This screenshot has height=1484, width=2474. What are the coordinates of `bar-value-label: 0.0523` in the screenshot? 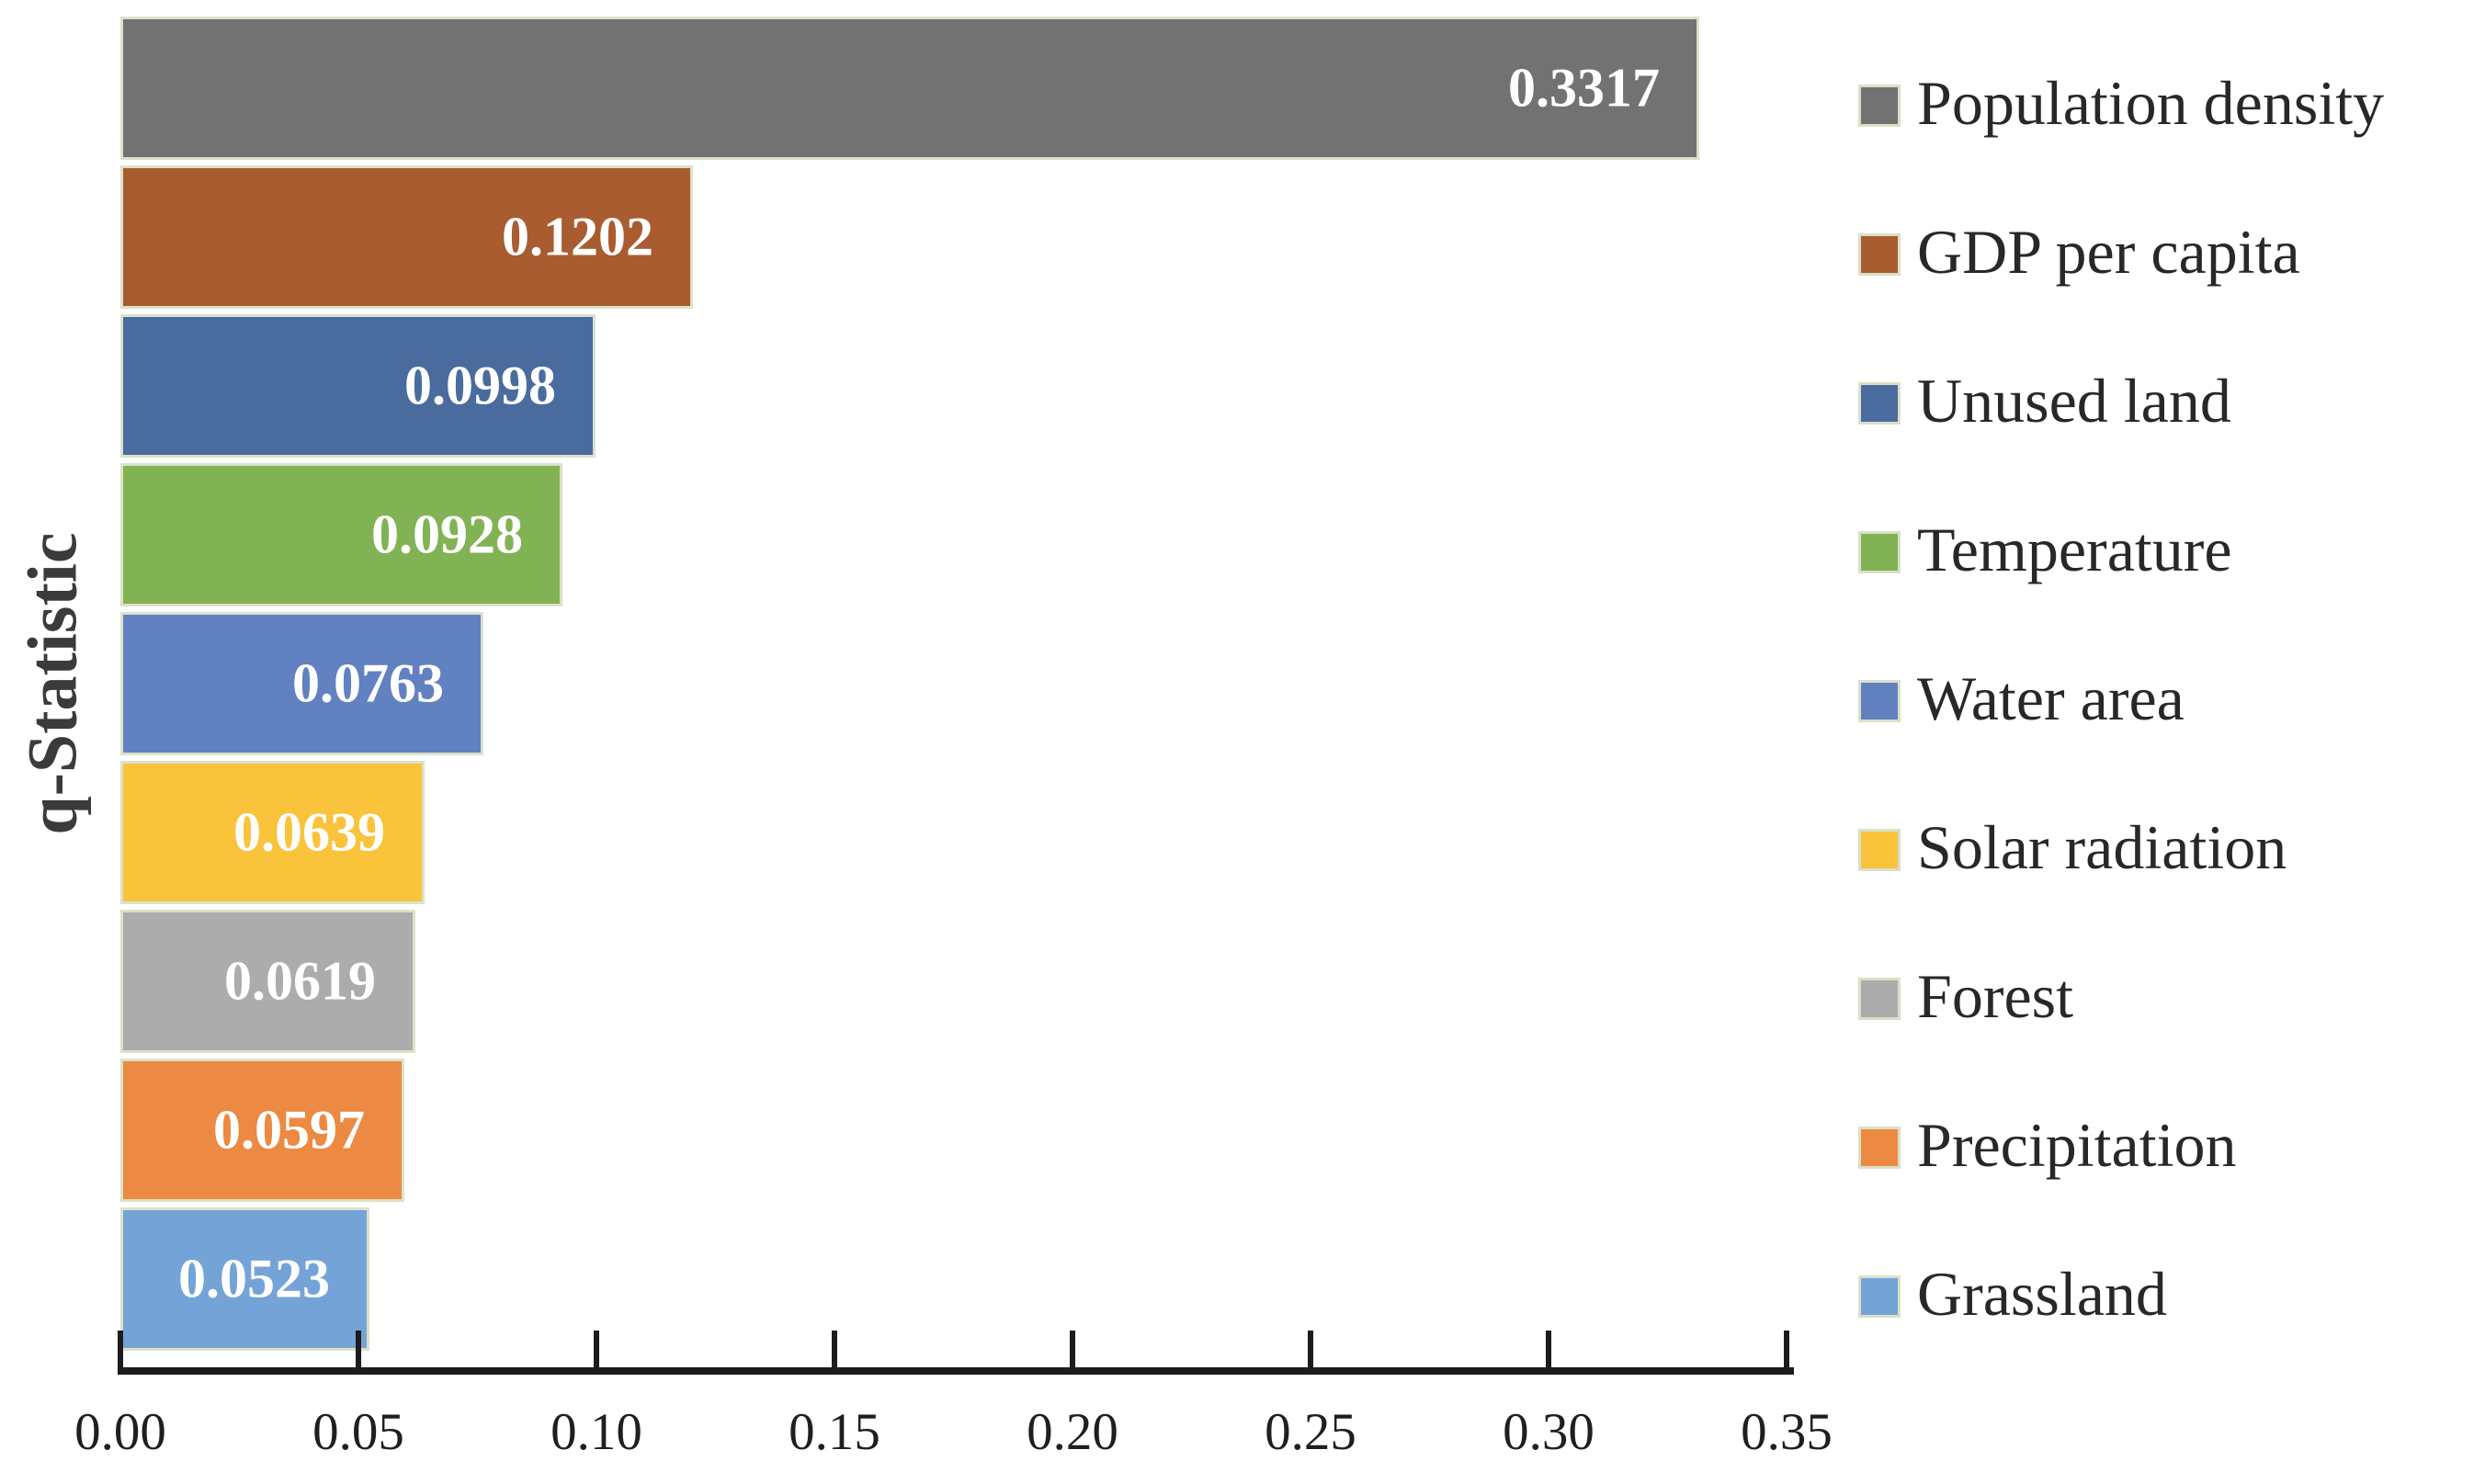 It's located at (254, 1279).